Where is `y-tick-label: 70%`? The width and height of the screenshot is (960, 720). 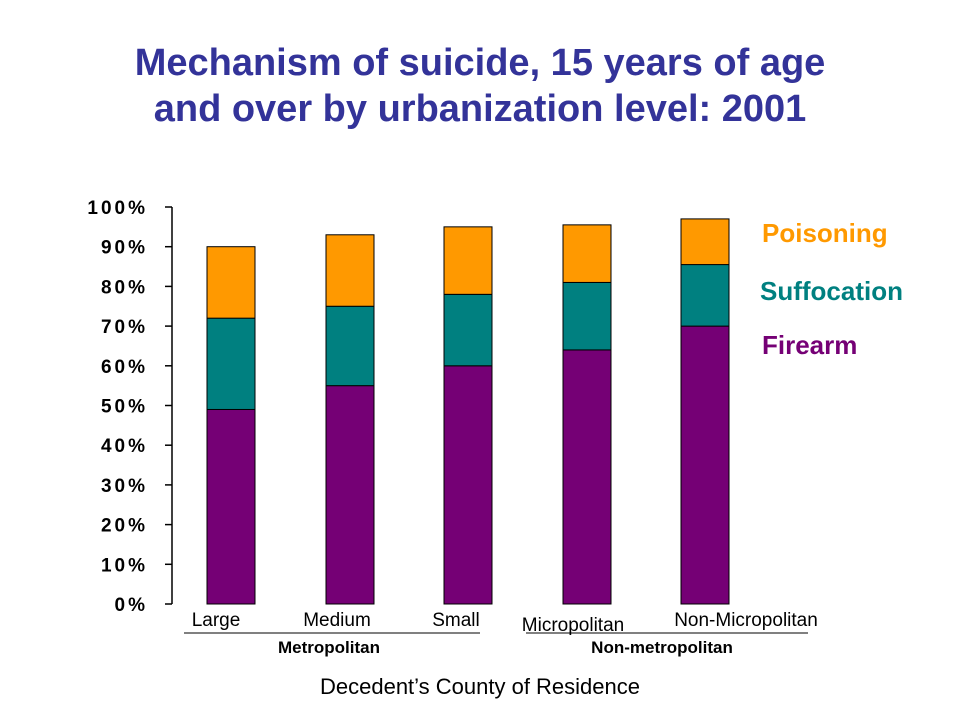
y-tick-label: 70% is located at coordinates (124, 327).